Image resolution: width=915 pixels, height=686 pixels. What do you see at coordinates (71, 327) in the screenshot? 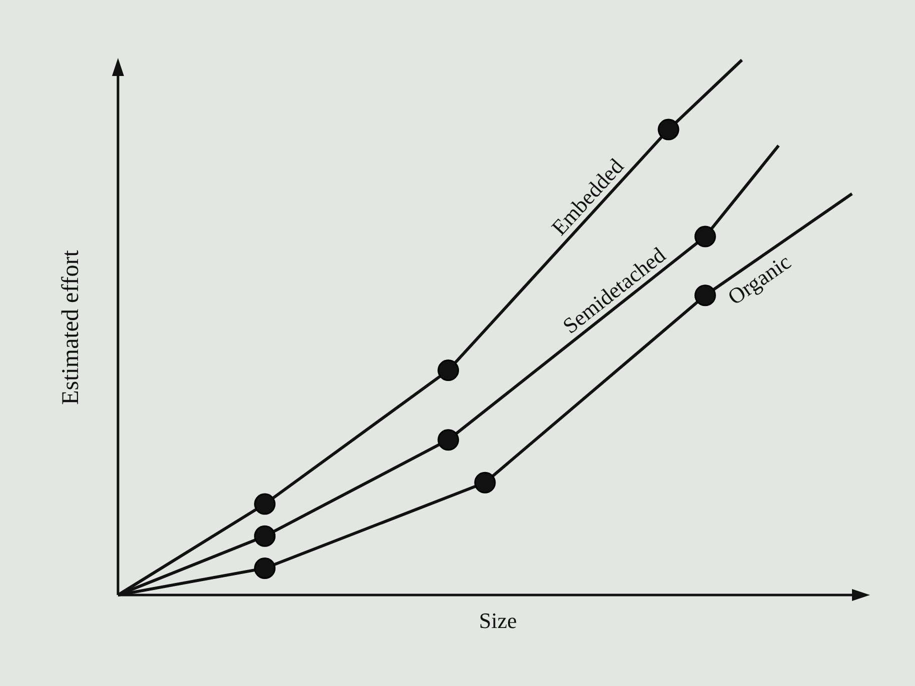
I see `y-axis-title: Estimated effort` at bounding box center [71, 327].